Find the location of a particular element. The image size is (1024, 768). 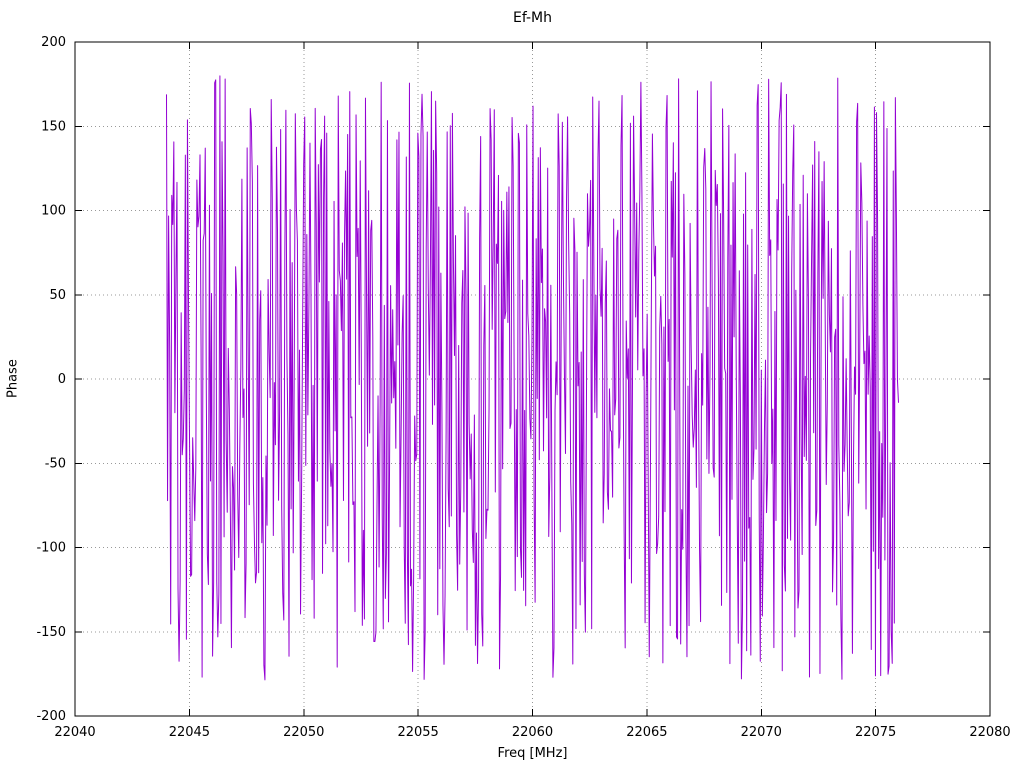

x-tick-label: 22050 is located at coordinates (303, 732).